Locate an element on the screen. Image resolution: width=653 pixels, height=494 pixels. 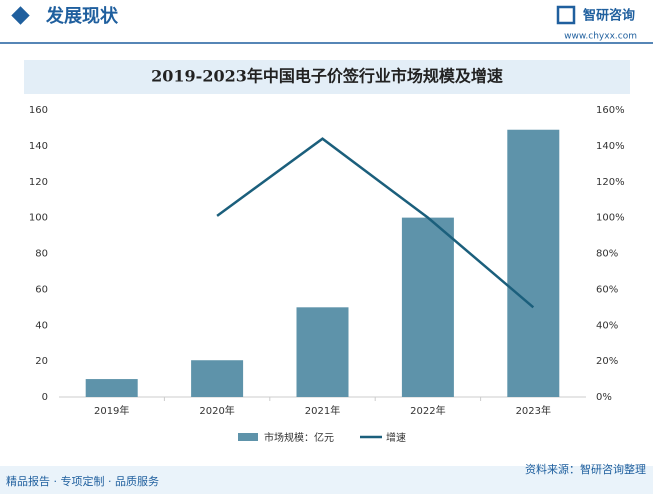
y2-tick-label: 100% is located at coordinates (610, 218).